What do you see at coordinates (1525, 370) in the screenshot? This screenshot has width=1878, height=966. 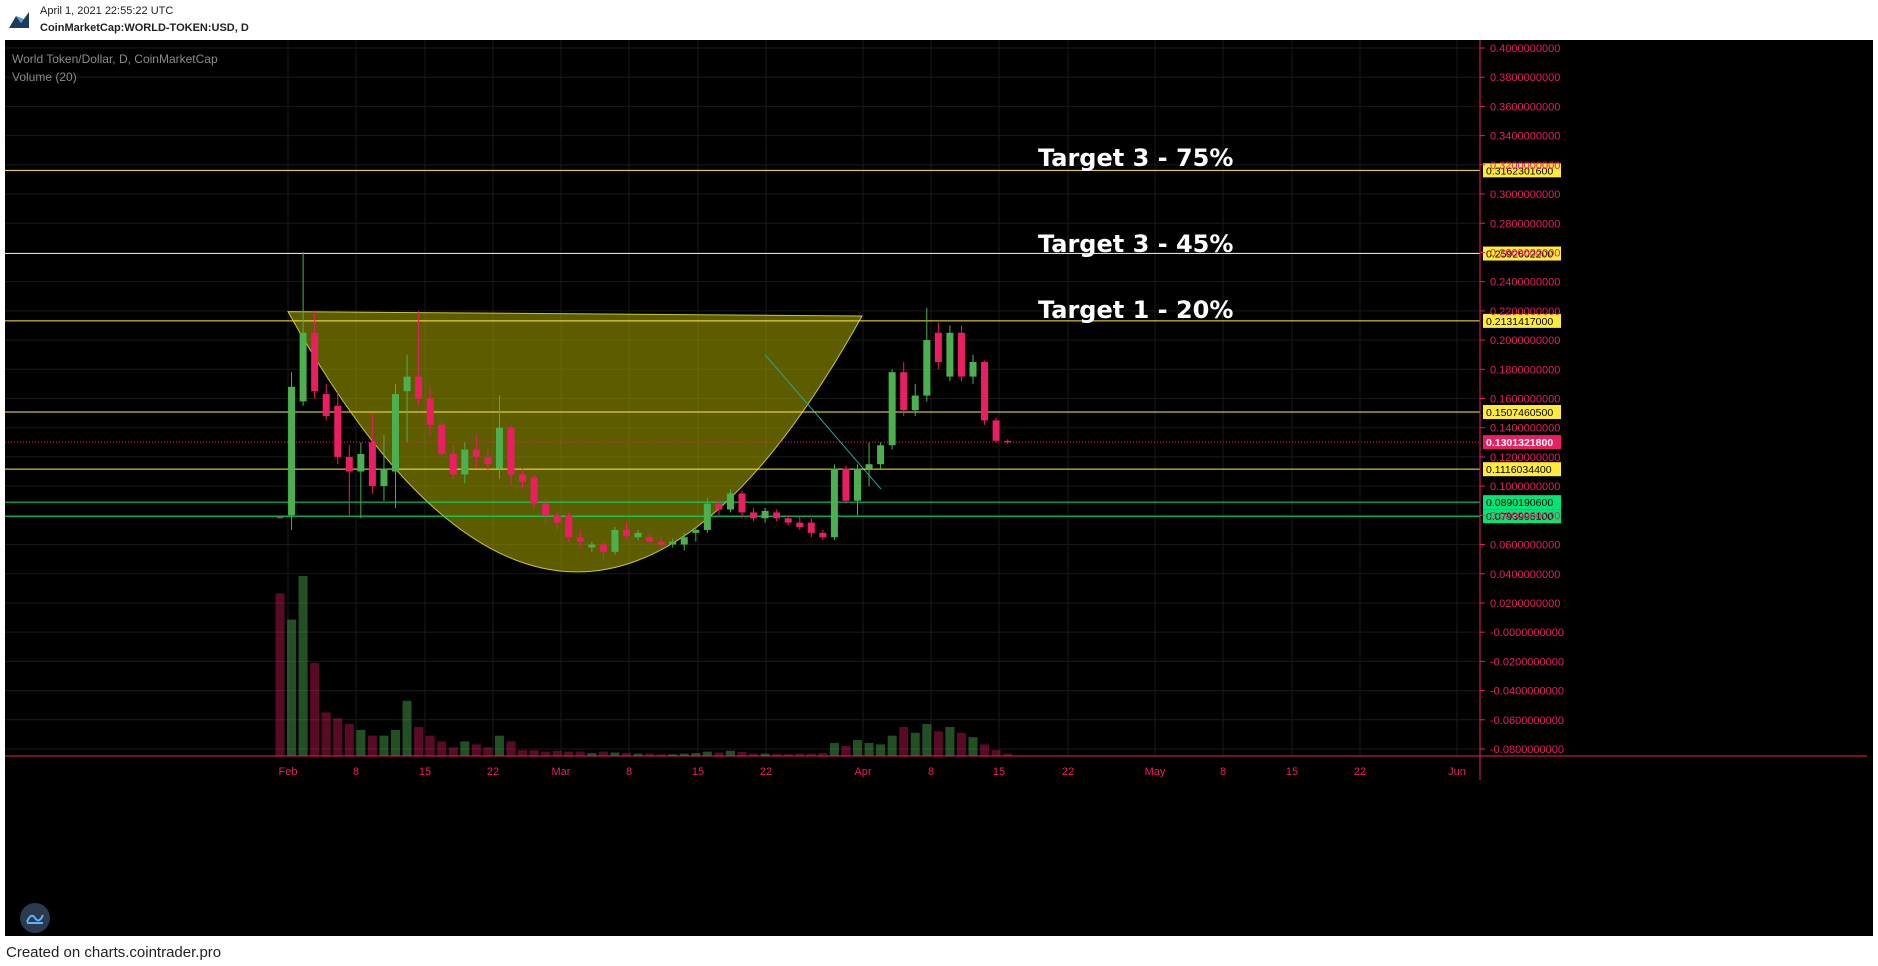 I see `y-tick-label: 0.1800000000` at bounding box center [1525, 370].